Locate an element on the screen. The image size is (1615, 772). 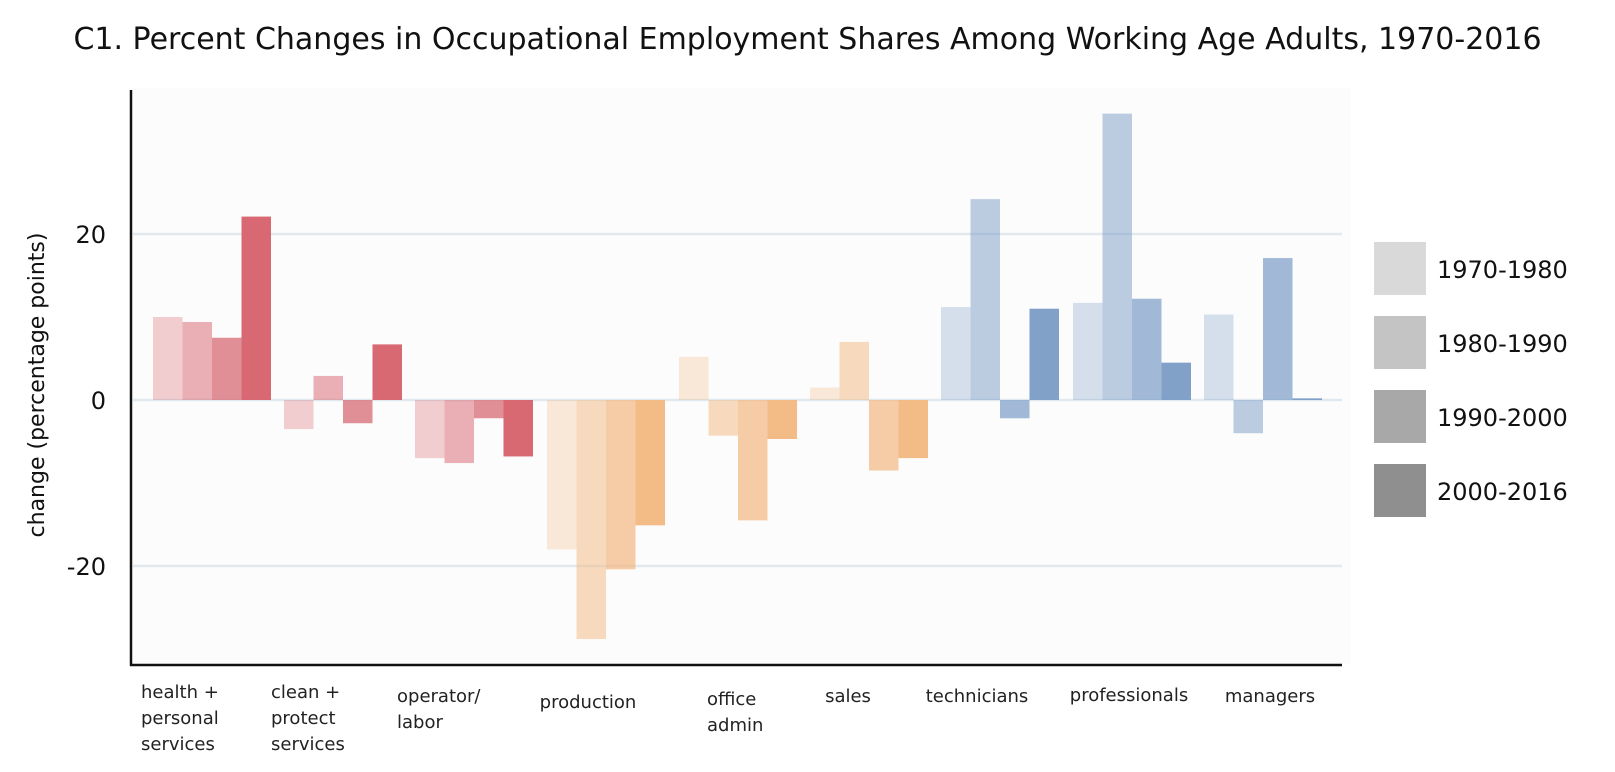
category-label: operator/ is located at coordinates (439, 696).